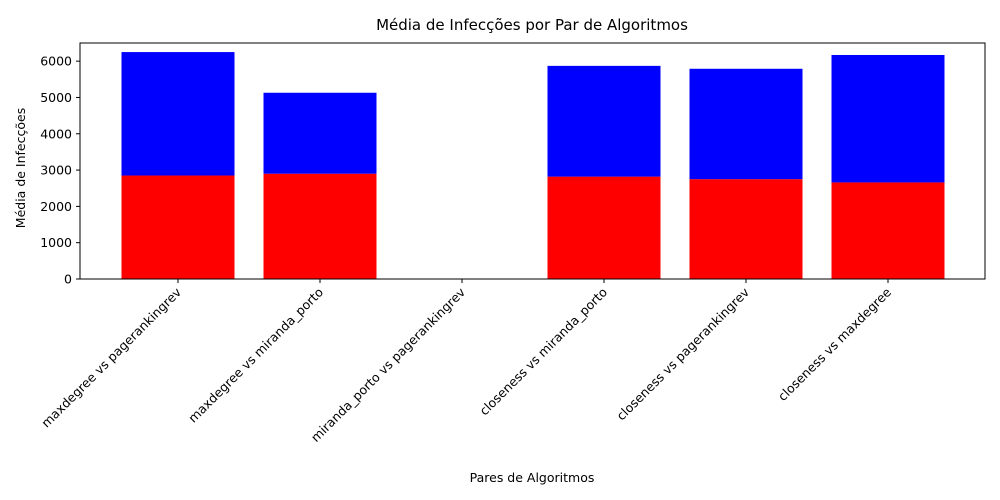 This screenshot has width=1000, height=500. I want to click on y-tick-label: 6000, so click(56, 61).